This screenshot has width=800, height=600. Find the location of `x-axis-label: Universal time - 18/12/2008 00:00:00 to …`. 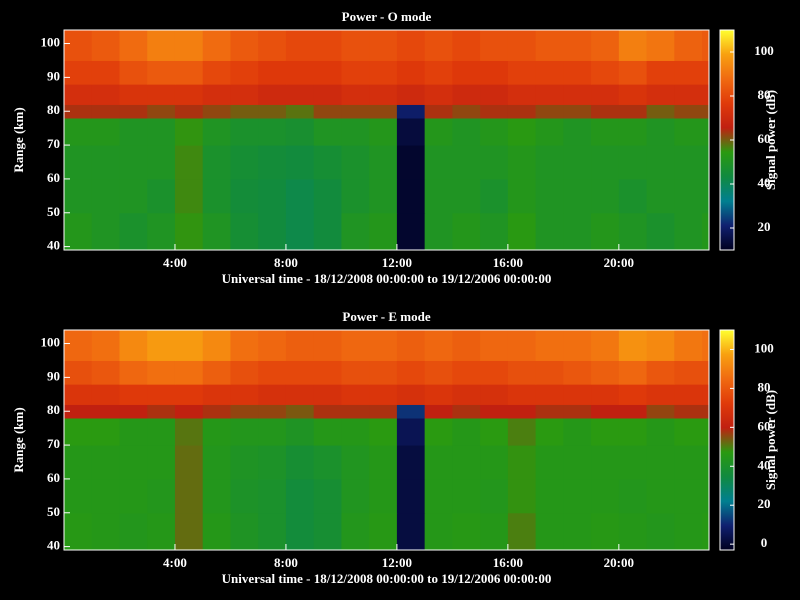

x-axis-label: Universal time - 18/12/2008 00:00:00 to … is located at coordinates (387, 278).